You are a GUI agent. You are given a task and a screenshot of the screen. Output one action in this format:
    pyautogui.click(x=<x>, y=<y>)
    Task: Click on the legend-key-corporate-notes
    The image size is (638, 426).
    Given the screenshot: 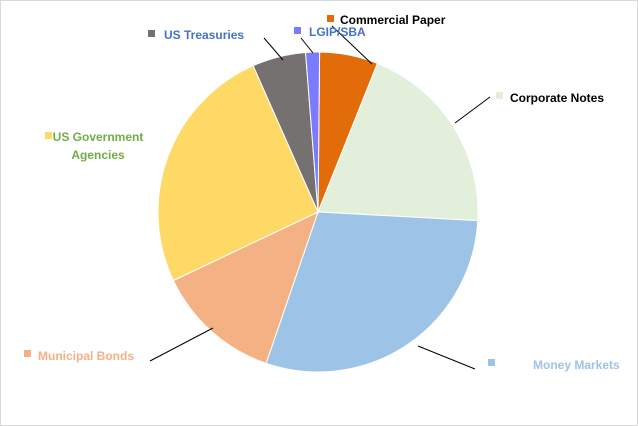 What is the action you would take?
    pyautogui.click(x=499, y=95)
    